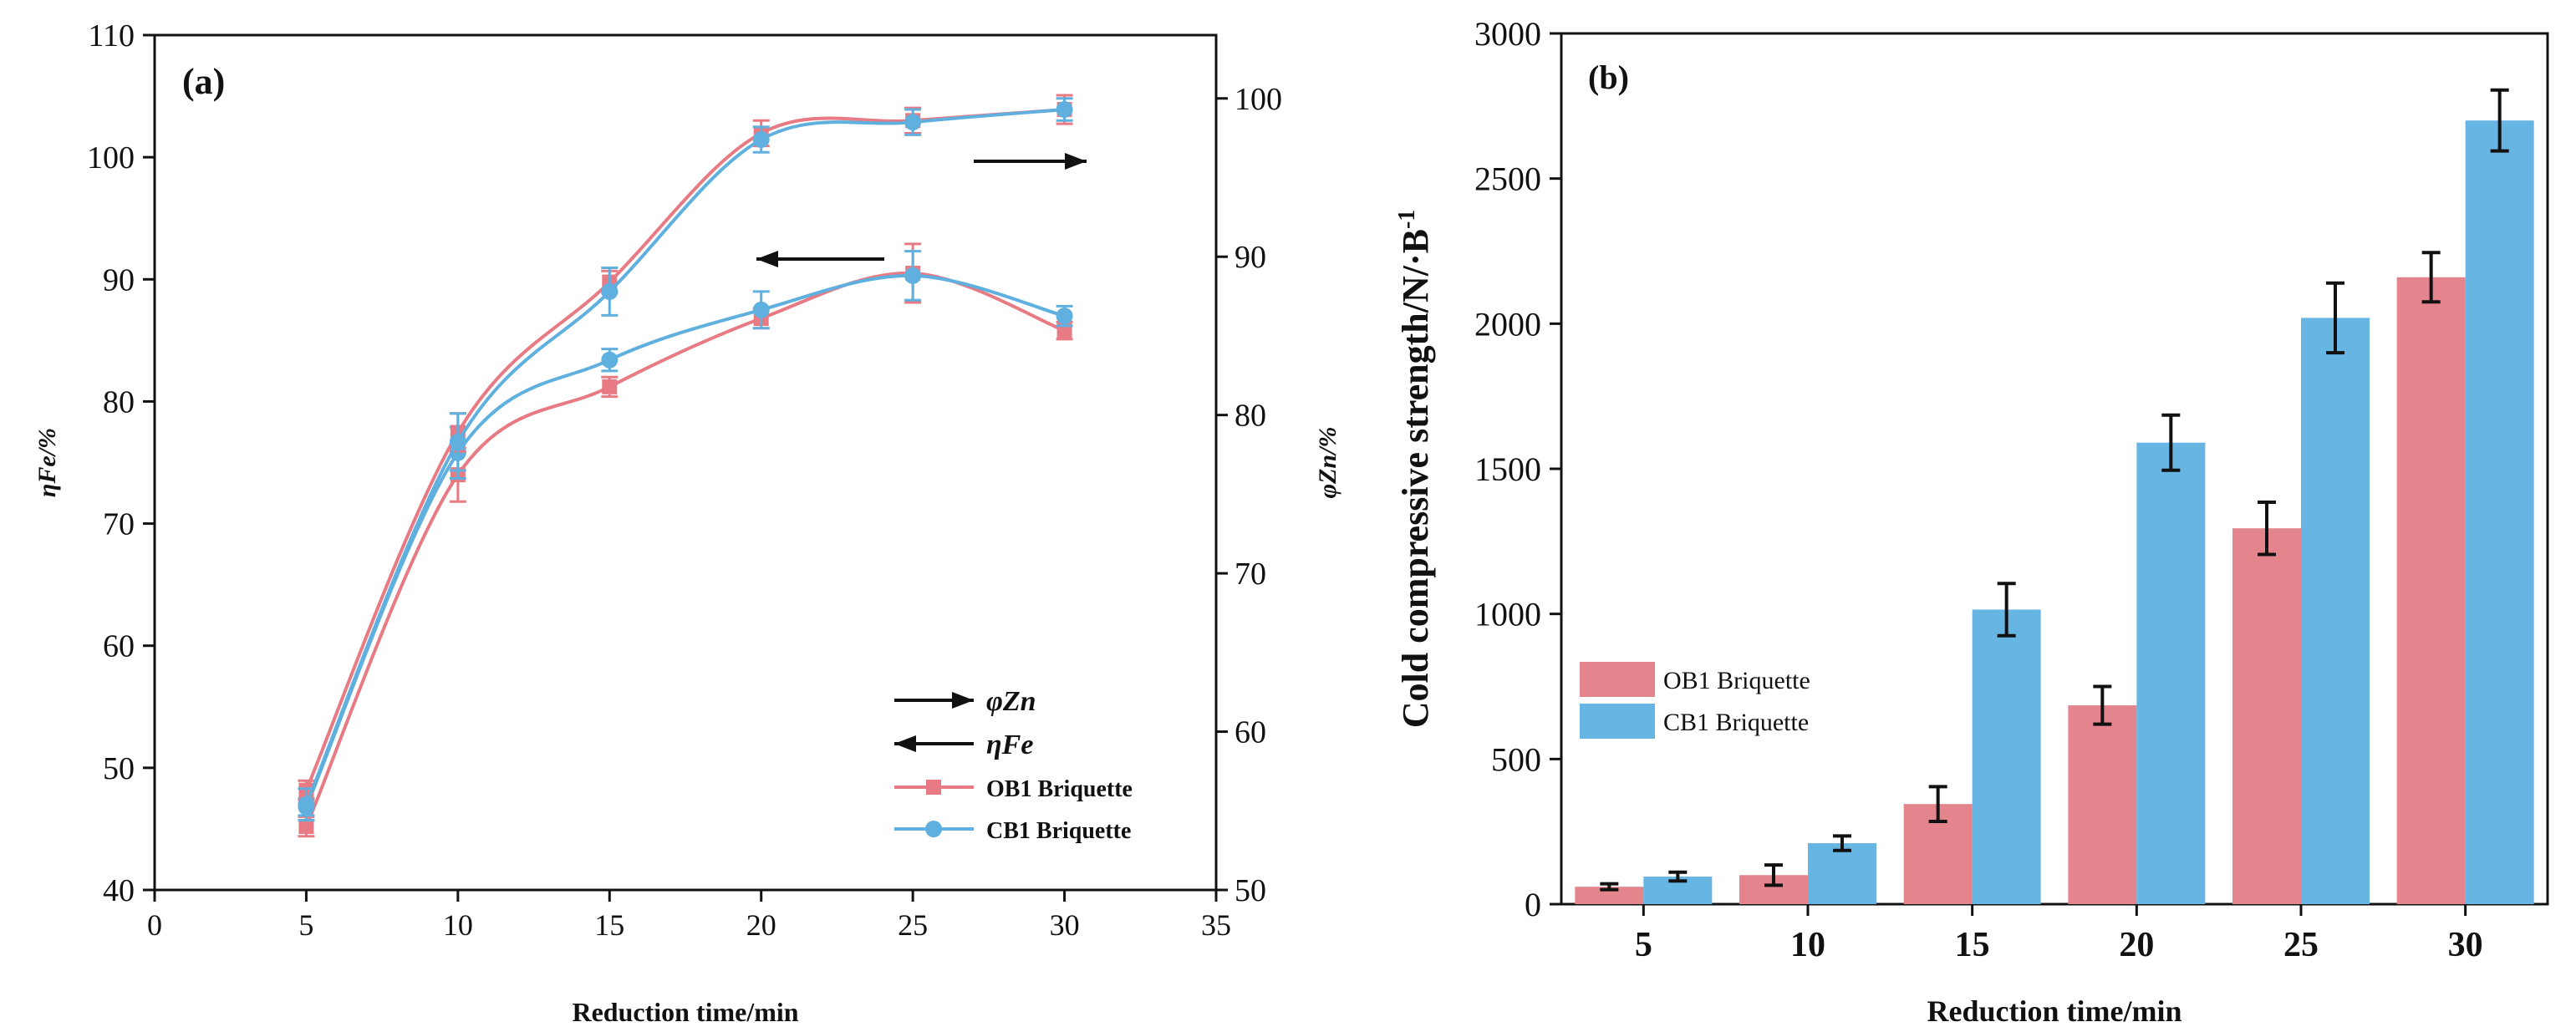 Image resolution: width=2576 pixels, height=1027 pixels. Describe the element at coordinates (1736, 722) in the screenshot. I see `legend-entry-b-cb1: CB1 Briquette` at that location.